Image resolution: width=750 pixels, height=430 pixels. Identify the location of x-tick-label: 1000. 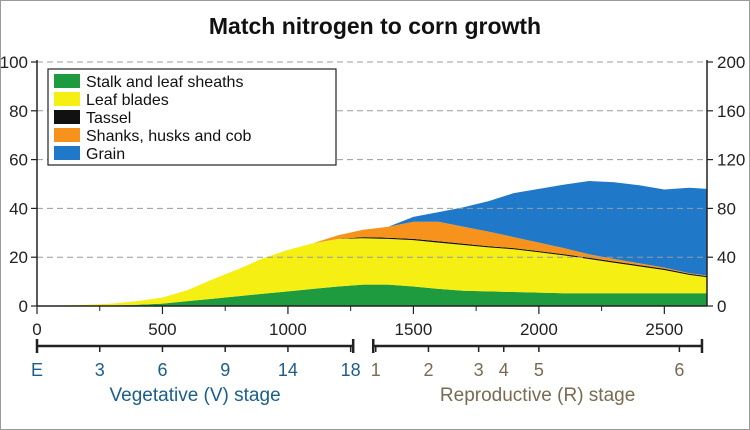
(288, 329).